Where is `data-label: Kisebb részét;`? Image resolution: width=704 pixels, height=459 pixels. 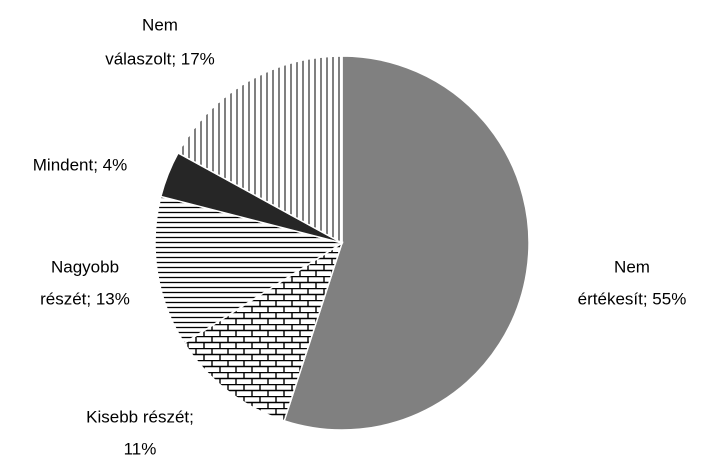
data-label: Kisebb részét; is located at coordinates (140, 416).